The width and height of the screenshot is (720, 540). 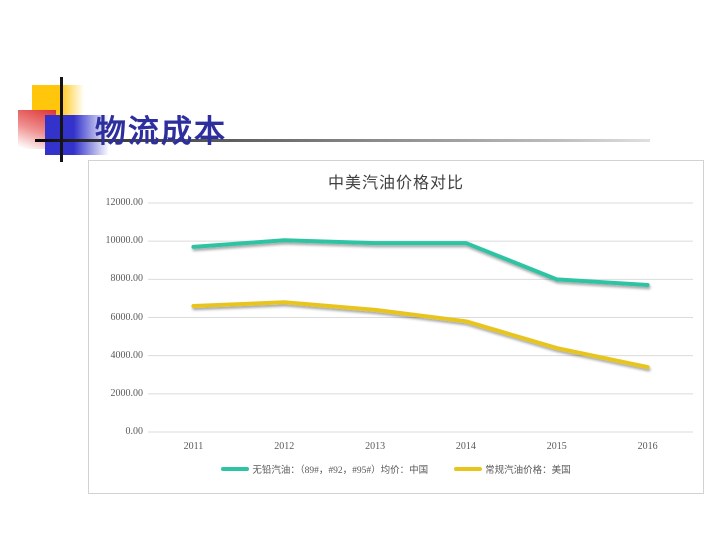 What do you see at coordinates (124, 241) in the screenshot?
I see `y-tick-label: 10000.00` at bounding box center [124, 241].